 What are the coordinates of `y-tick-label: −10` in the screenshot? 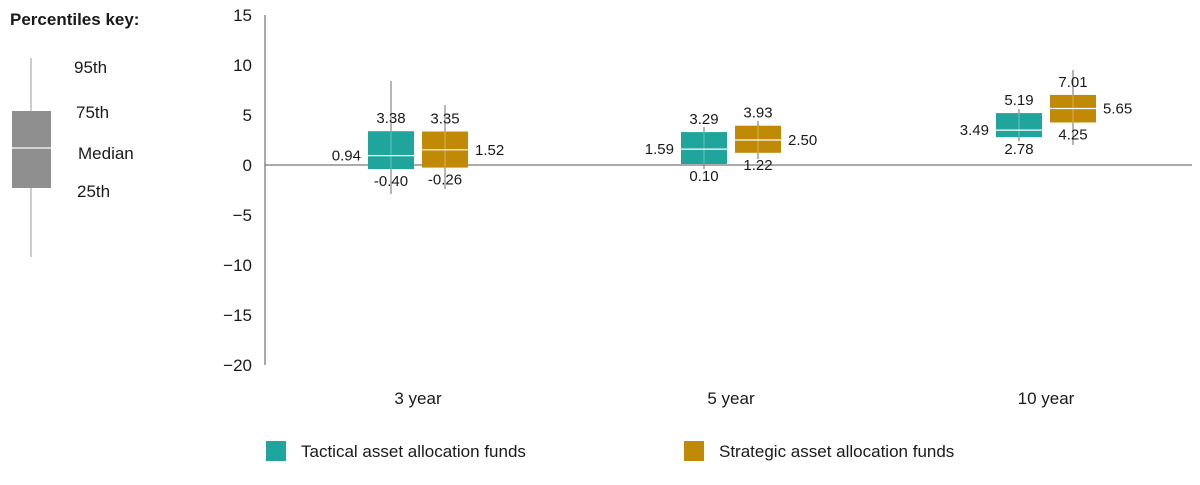 It's located at (237, 265).